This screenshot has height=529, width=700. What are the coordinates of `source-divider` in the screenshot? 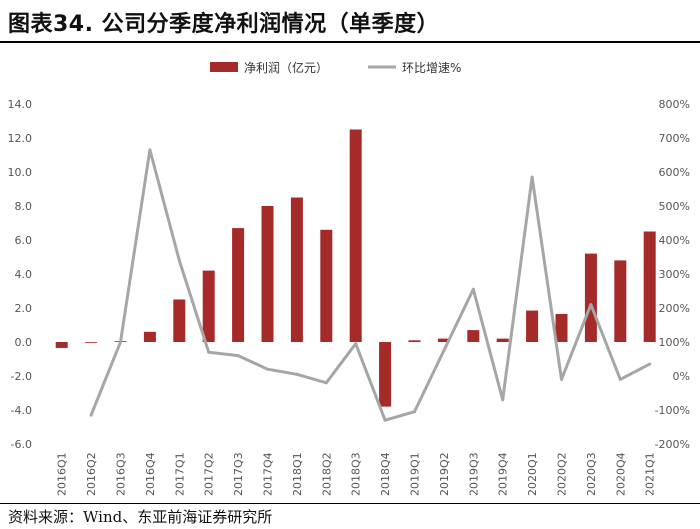 It's located at (350, 503).